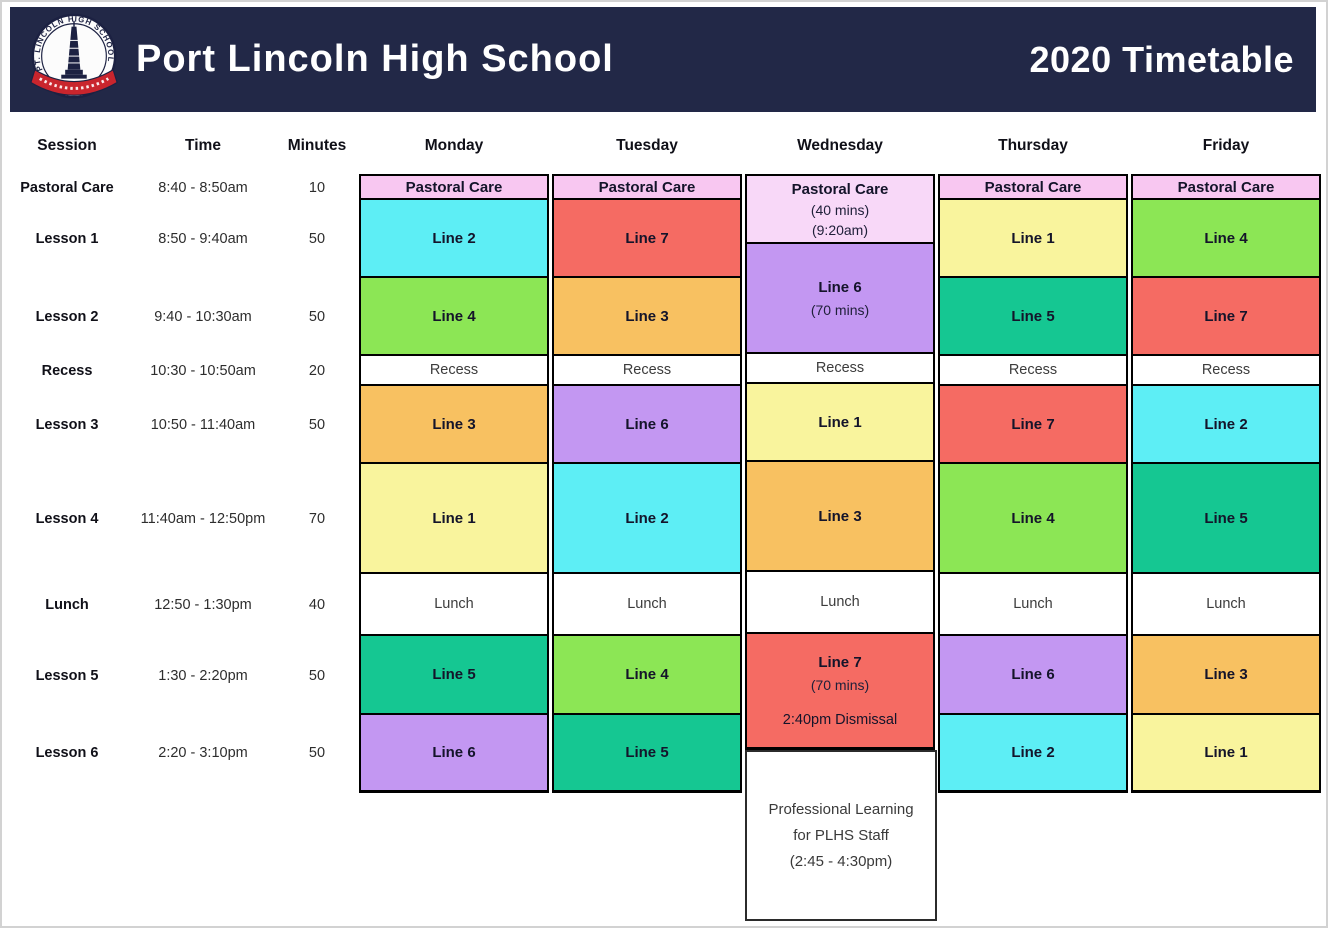 This screenshot has width=1328, height=928. I want to click on session-row-recess: Recess 10:30 - 10:50am 20, so click(181, 371).